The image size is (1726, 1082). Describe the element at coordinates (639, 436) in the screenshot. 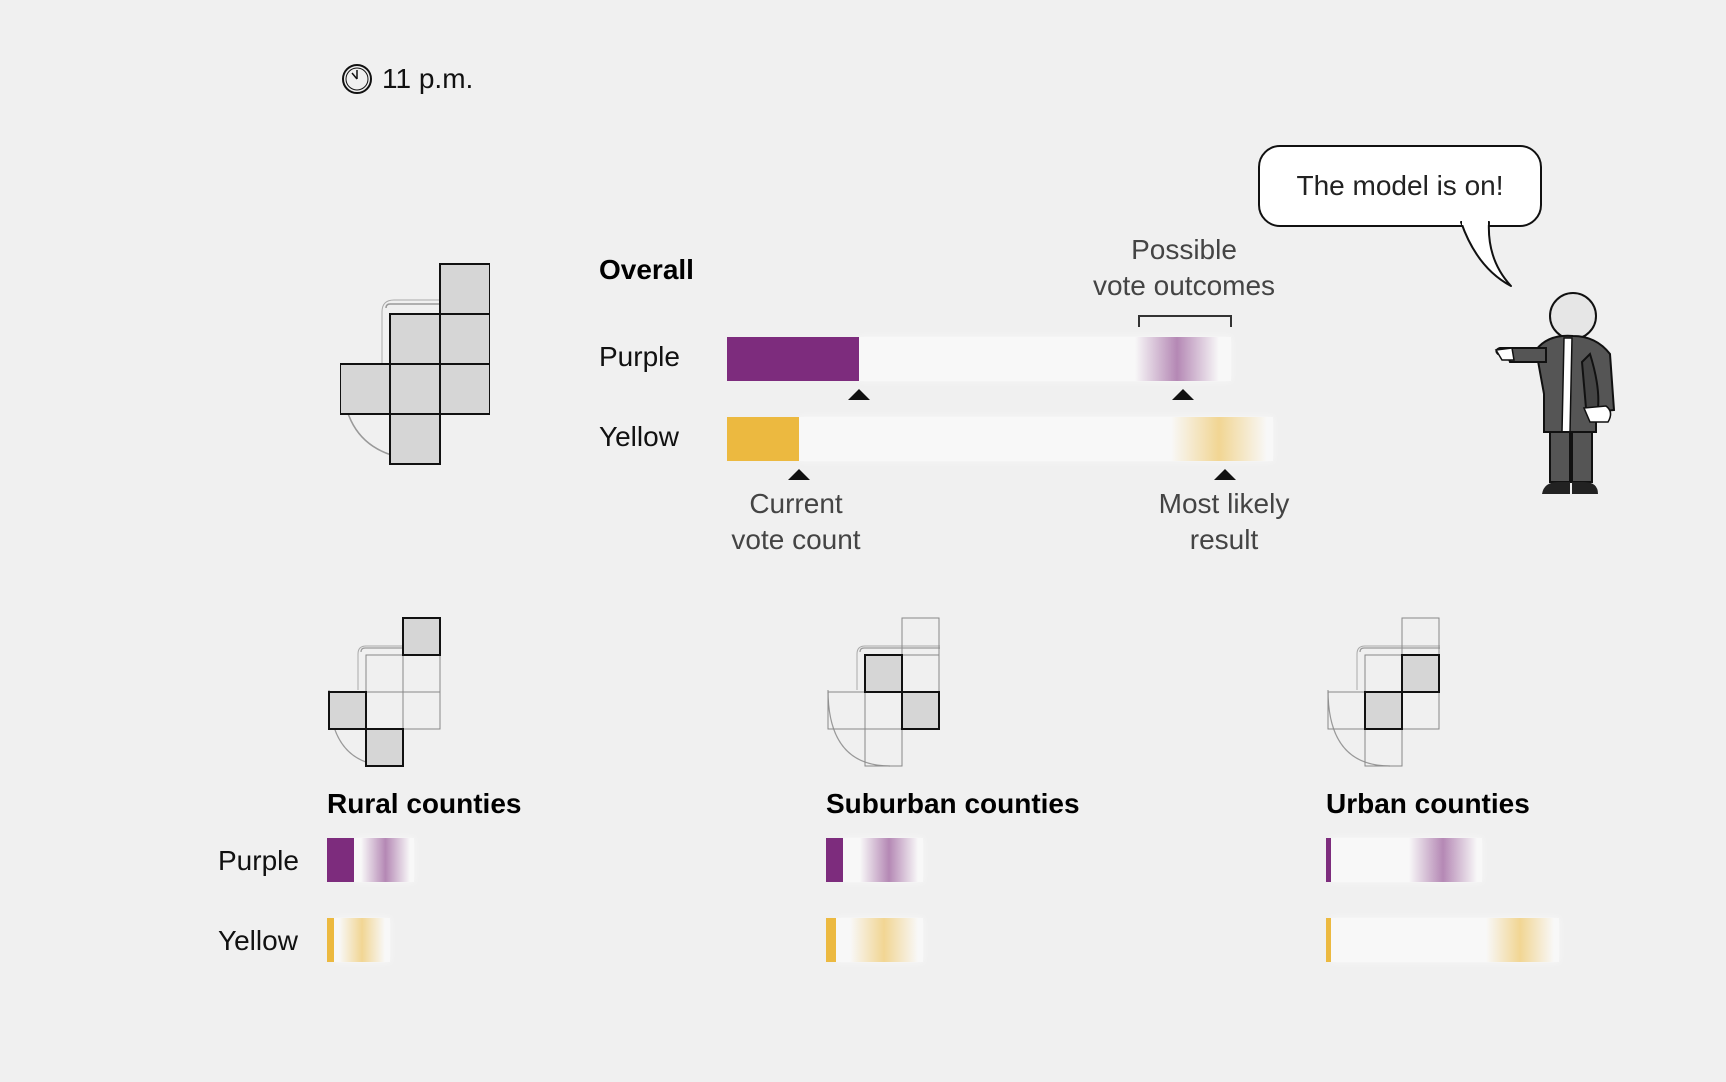

I see `overall-yellow-label: Yellow` at that location.